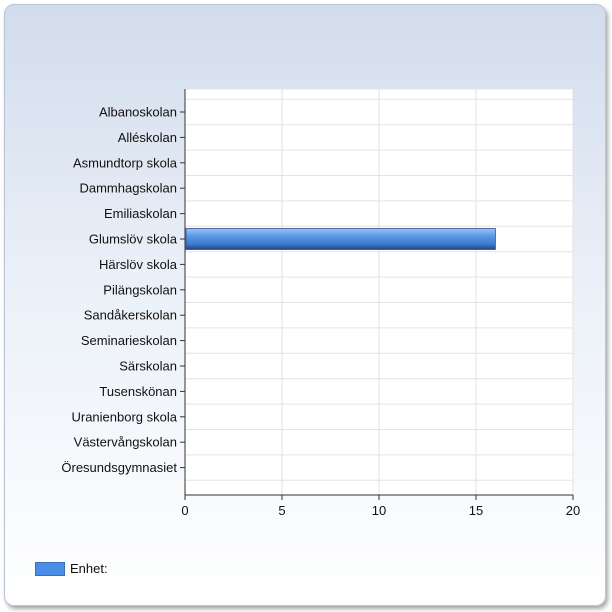  What do you see at coordinates (138, 391) in the screenshot?
I see `category-label: Tusenskönan` at bounding box center [138, 391].